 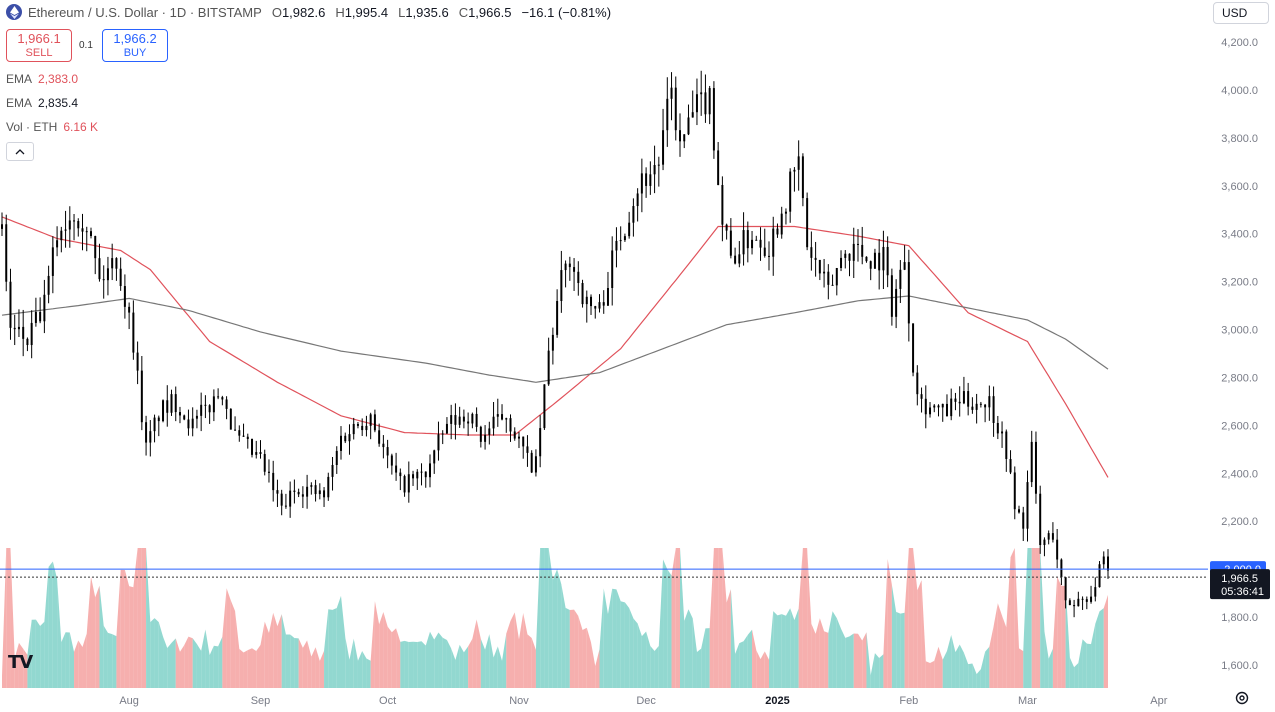 What do you see at coordinates (145, 12) in the screenshot?
I see `symbol-title: Ethereum / U.S. Dollar · 1D · BITSTAMP` at bounding box center [145, 12].